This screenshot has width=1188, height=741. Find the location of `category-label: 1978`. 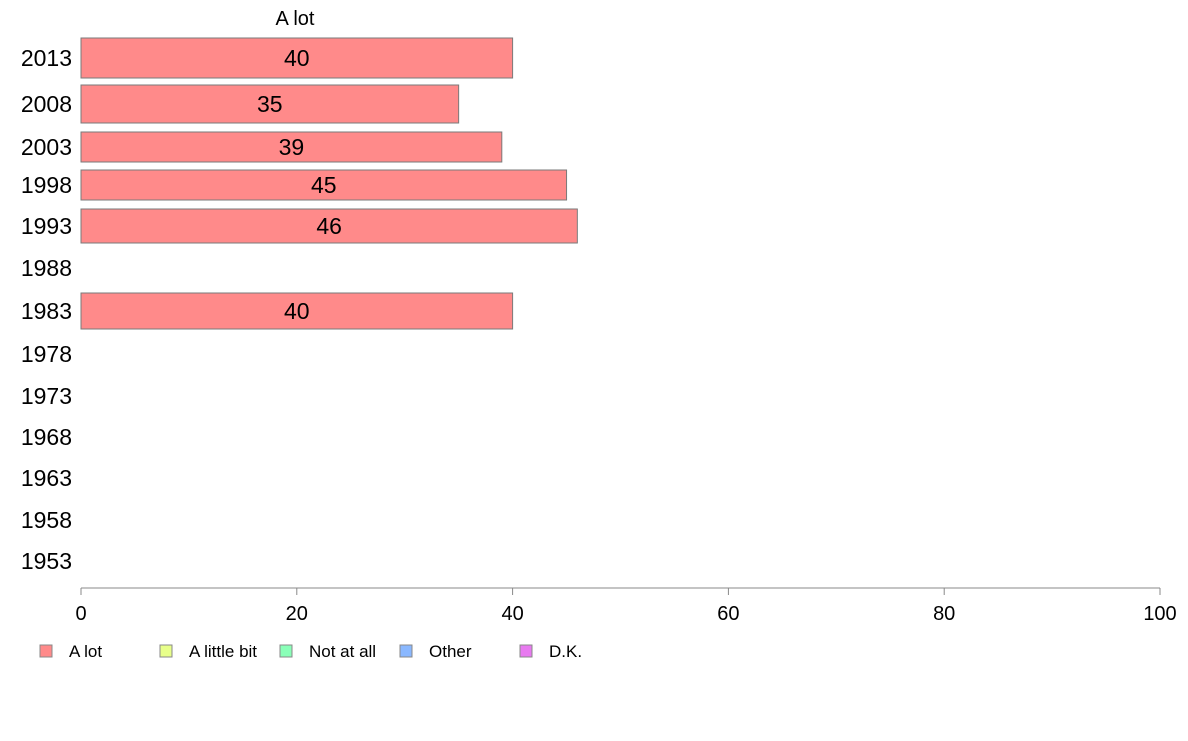

category-label: 1978 is located at coordinates (46, 354).